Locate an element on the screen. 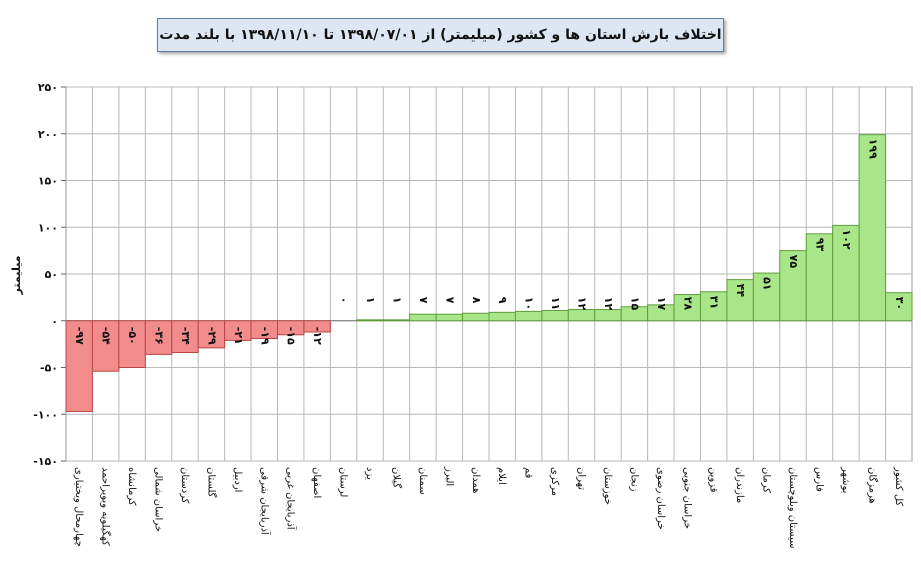  x-category-label: یزد is located at coordinates (369, 473).